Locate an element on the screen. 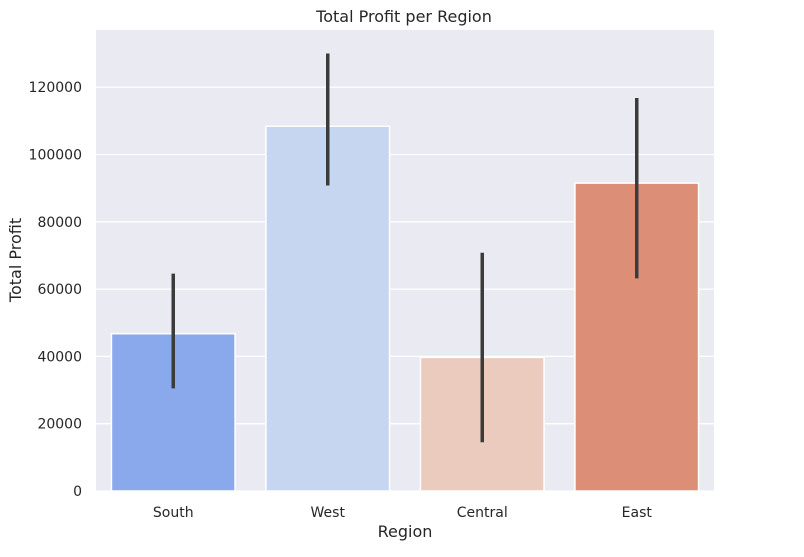  chart-title: Total Profit per Region is located at coordinates (403, 16).